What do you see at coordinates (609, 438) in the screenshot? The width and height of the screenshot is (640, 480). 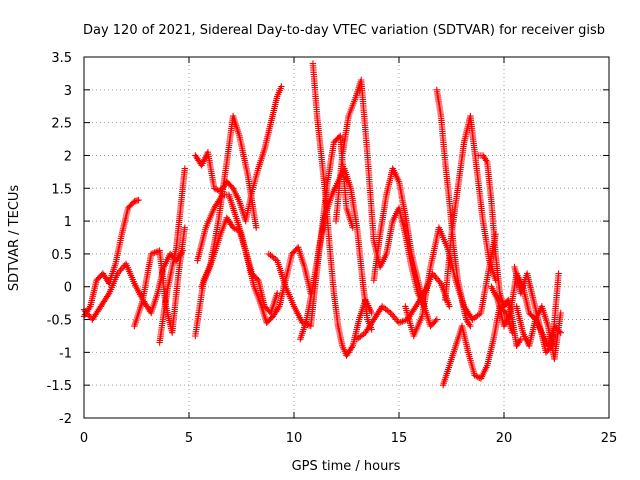 I see `x-tick-label: 25` at bounding box center [609, 438].